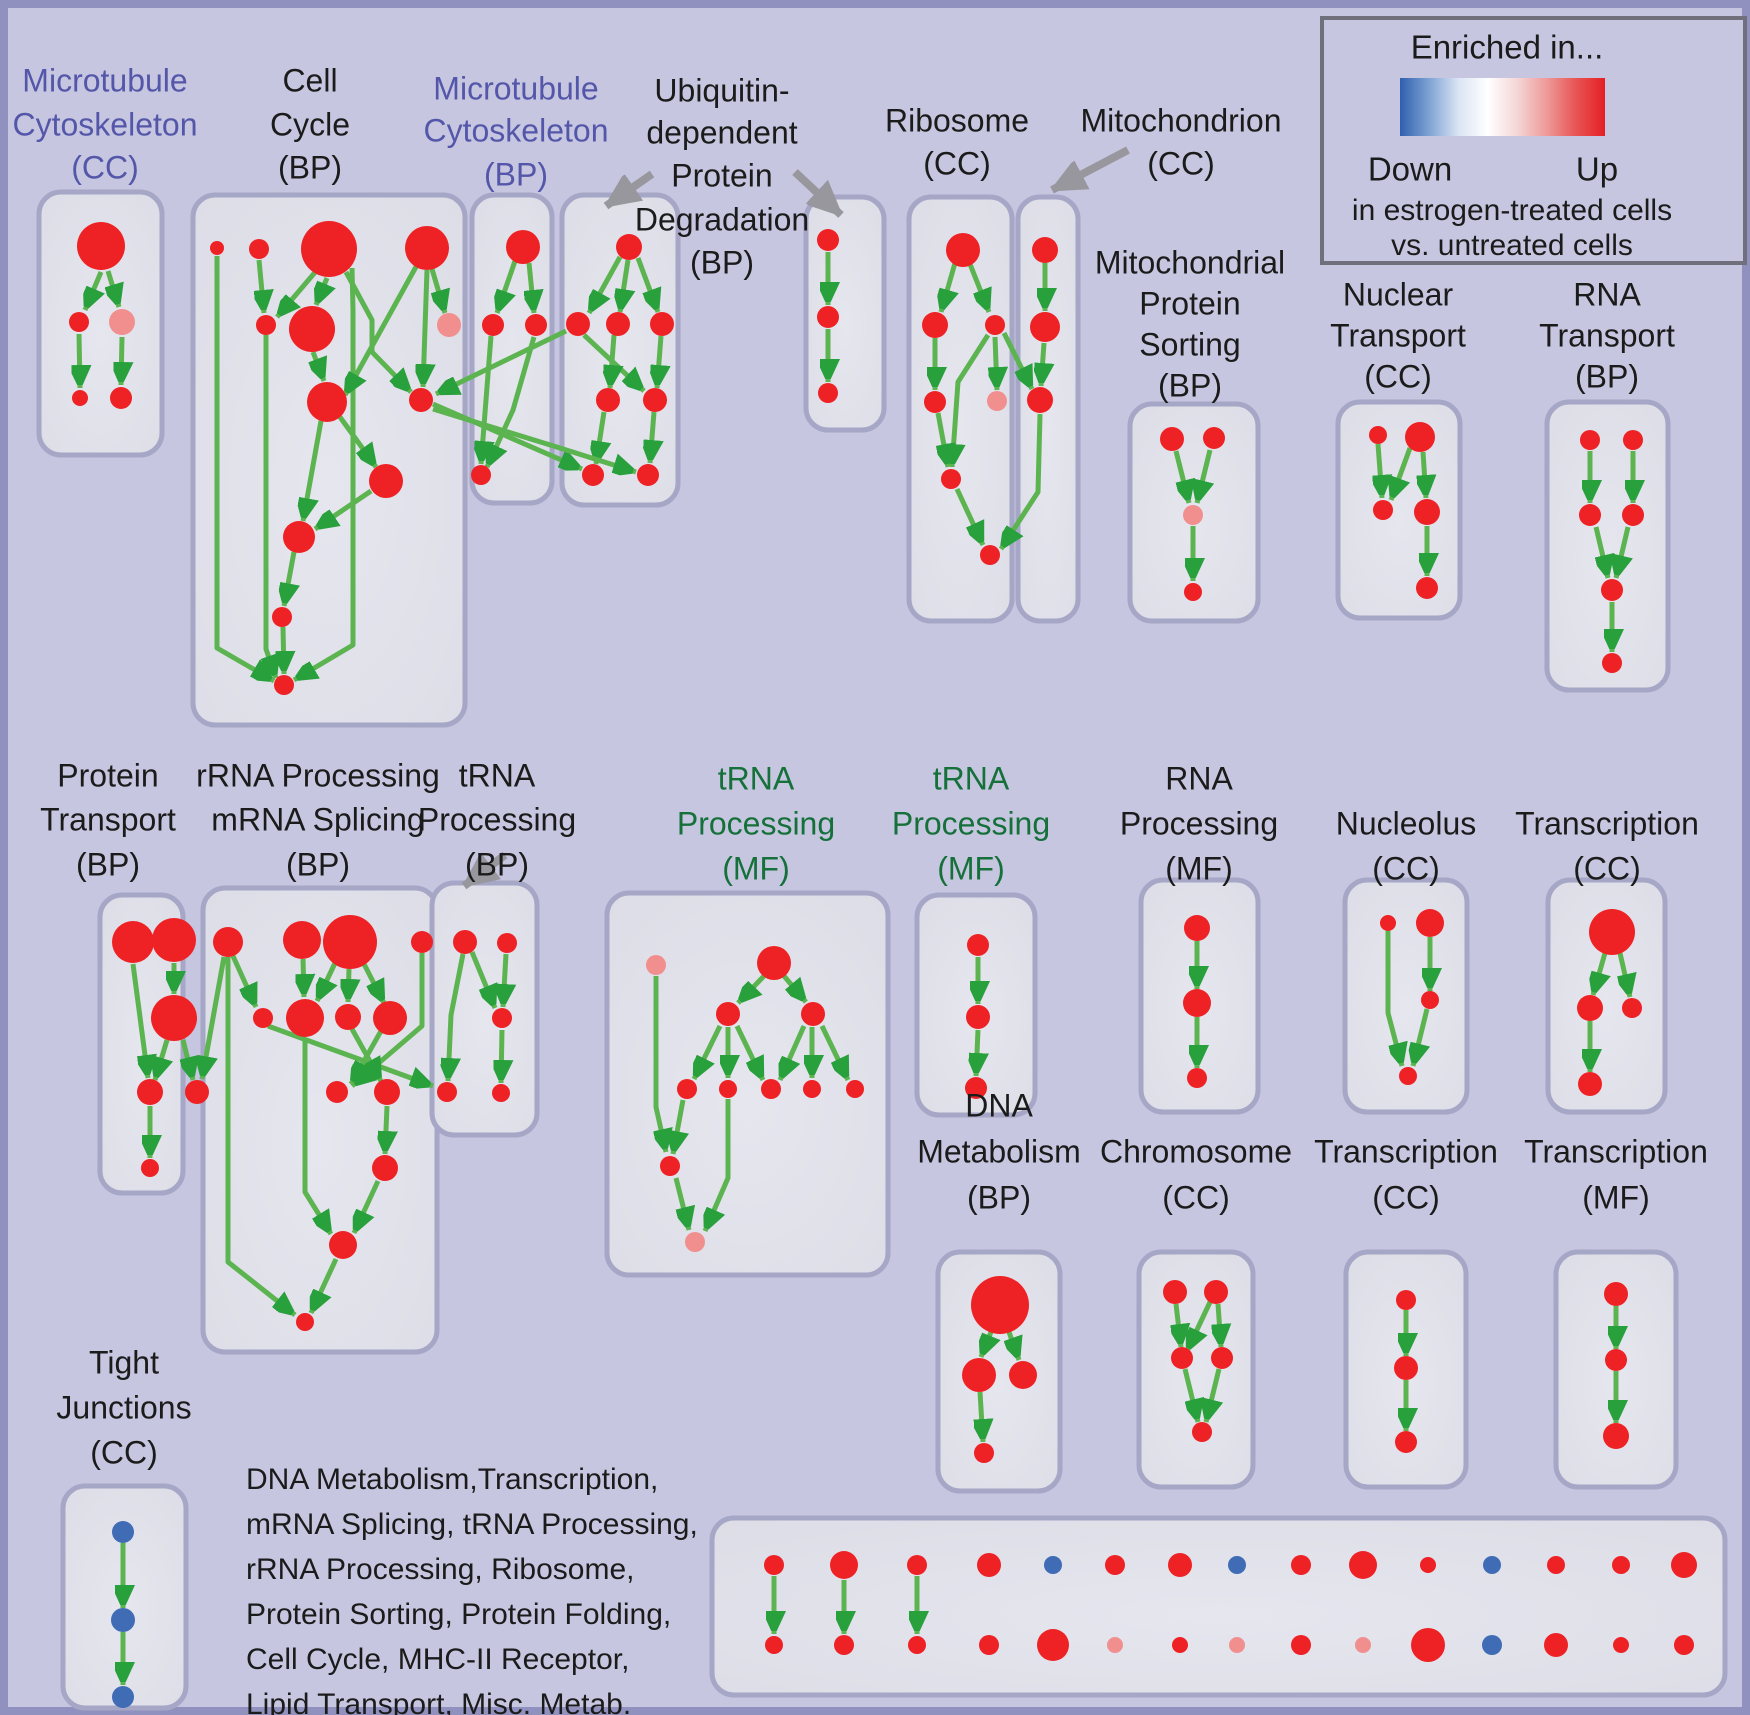  I want to click on label-rrna-mrna-line: (BP), so click(318, 864).